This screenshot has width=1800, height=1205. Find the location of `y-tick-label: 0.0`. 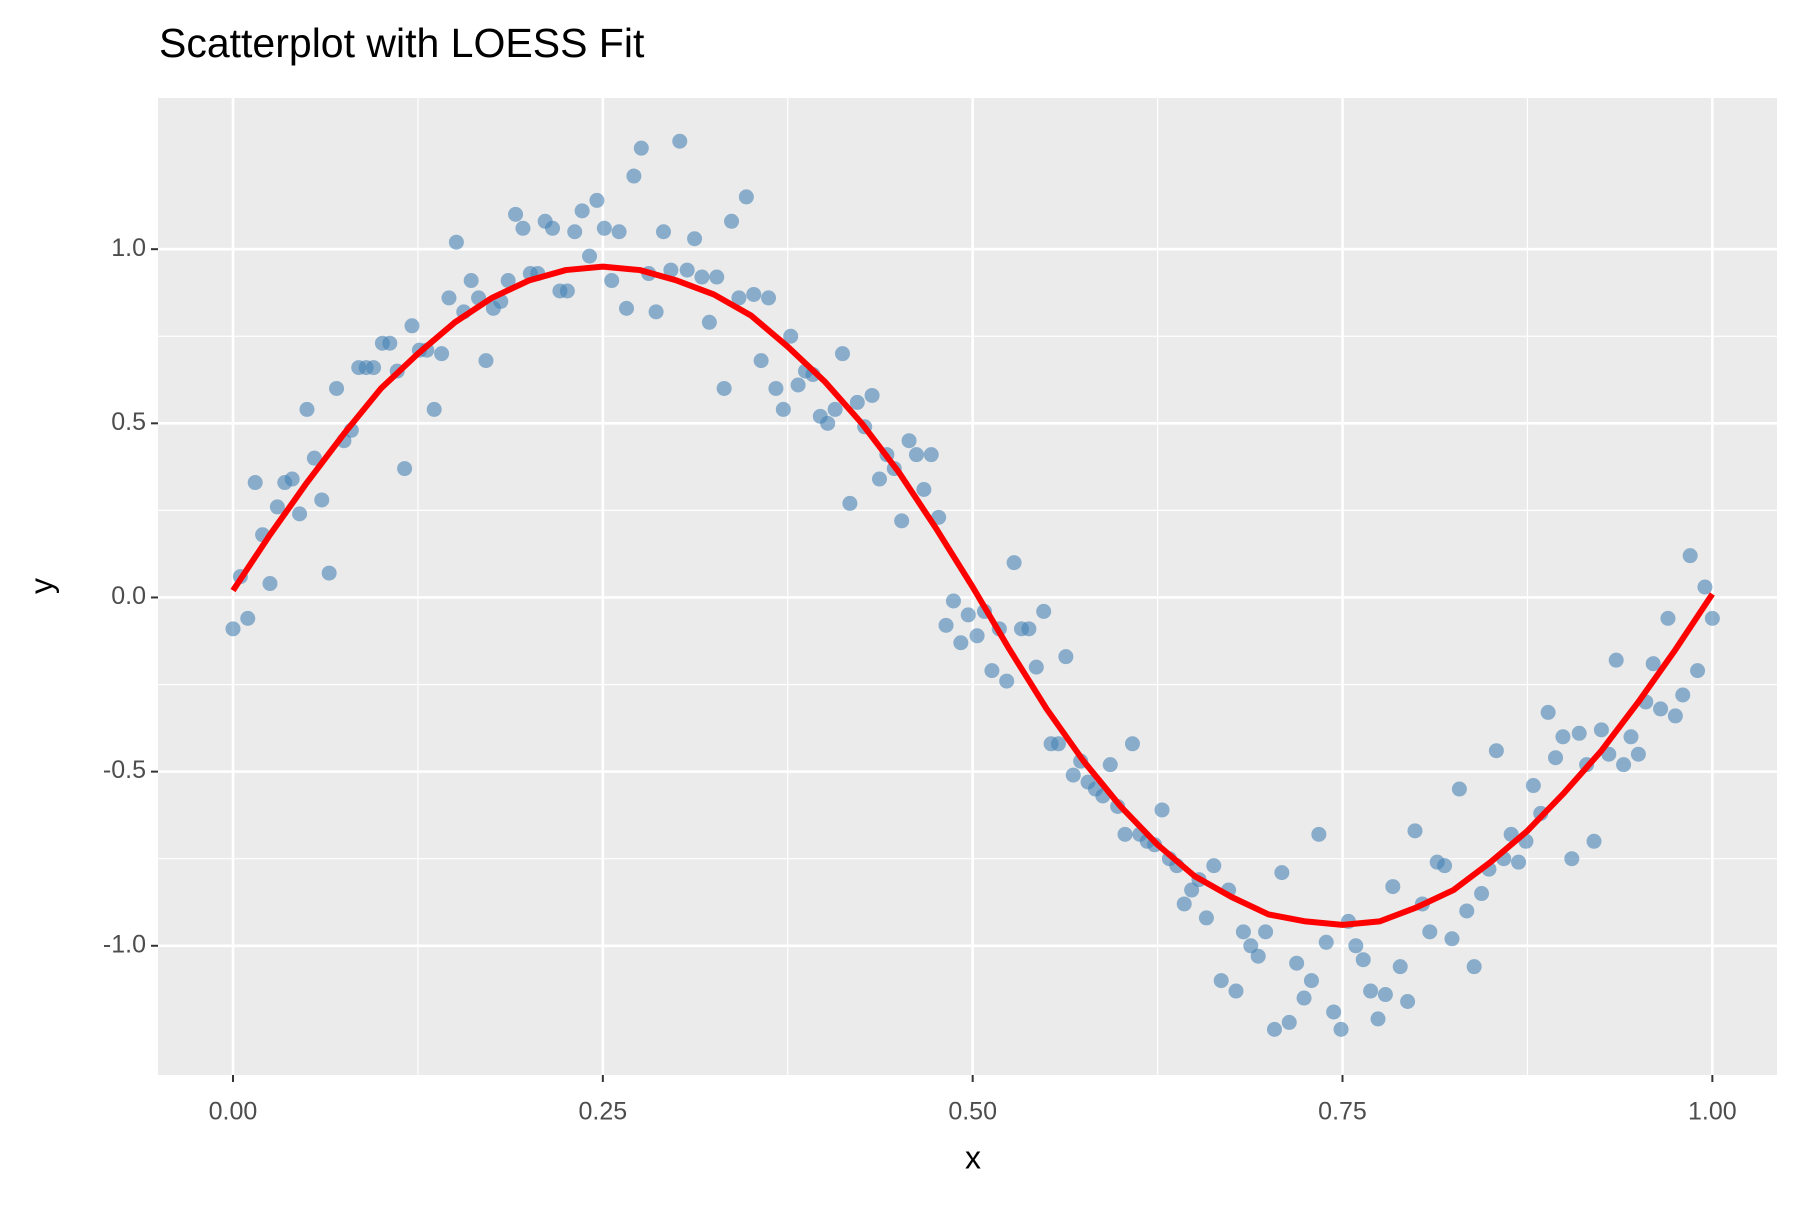

y-tick-label: 0.0 is located at coordinates (128, 596).